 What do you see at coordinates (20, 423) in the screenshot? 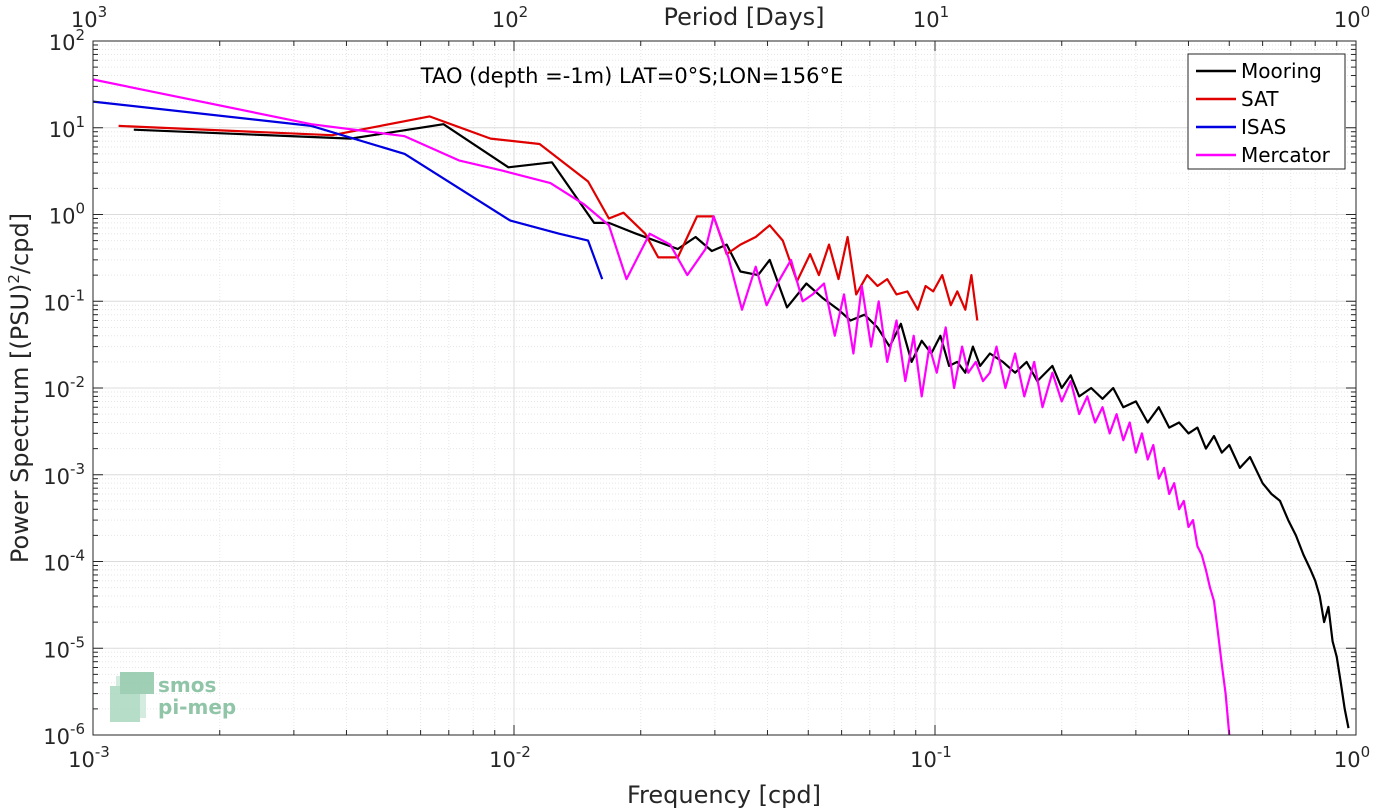
I see `y-axis-title-main: Power Spectrum [(PSU)` at bounding box center [20, 423].